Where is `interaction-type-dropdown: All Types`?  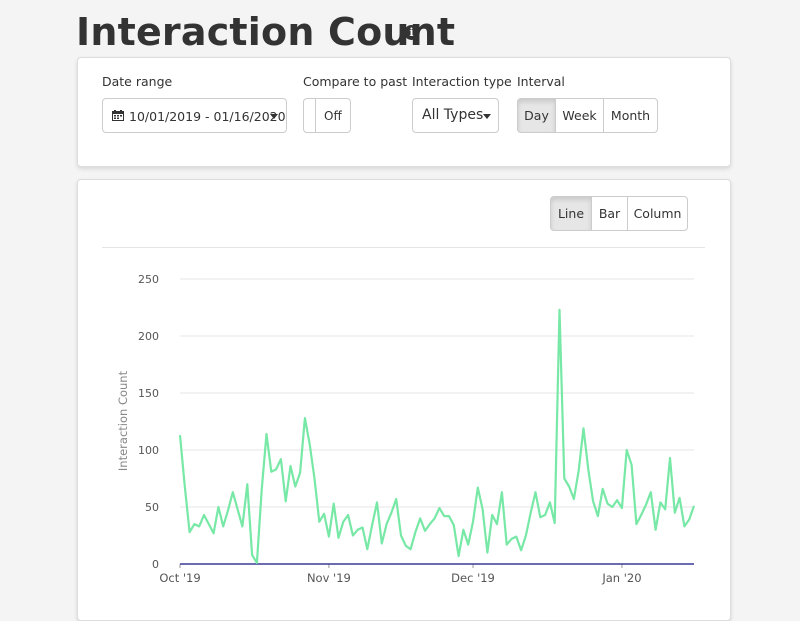
interaction-type-dropdown: All Types is located at coordinates (455, 115).